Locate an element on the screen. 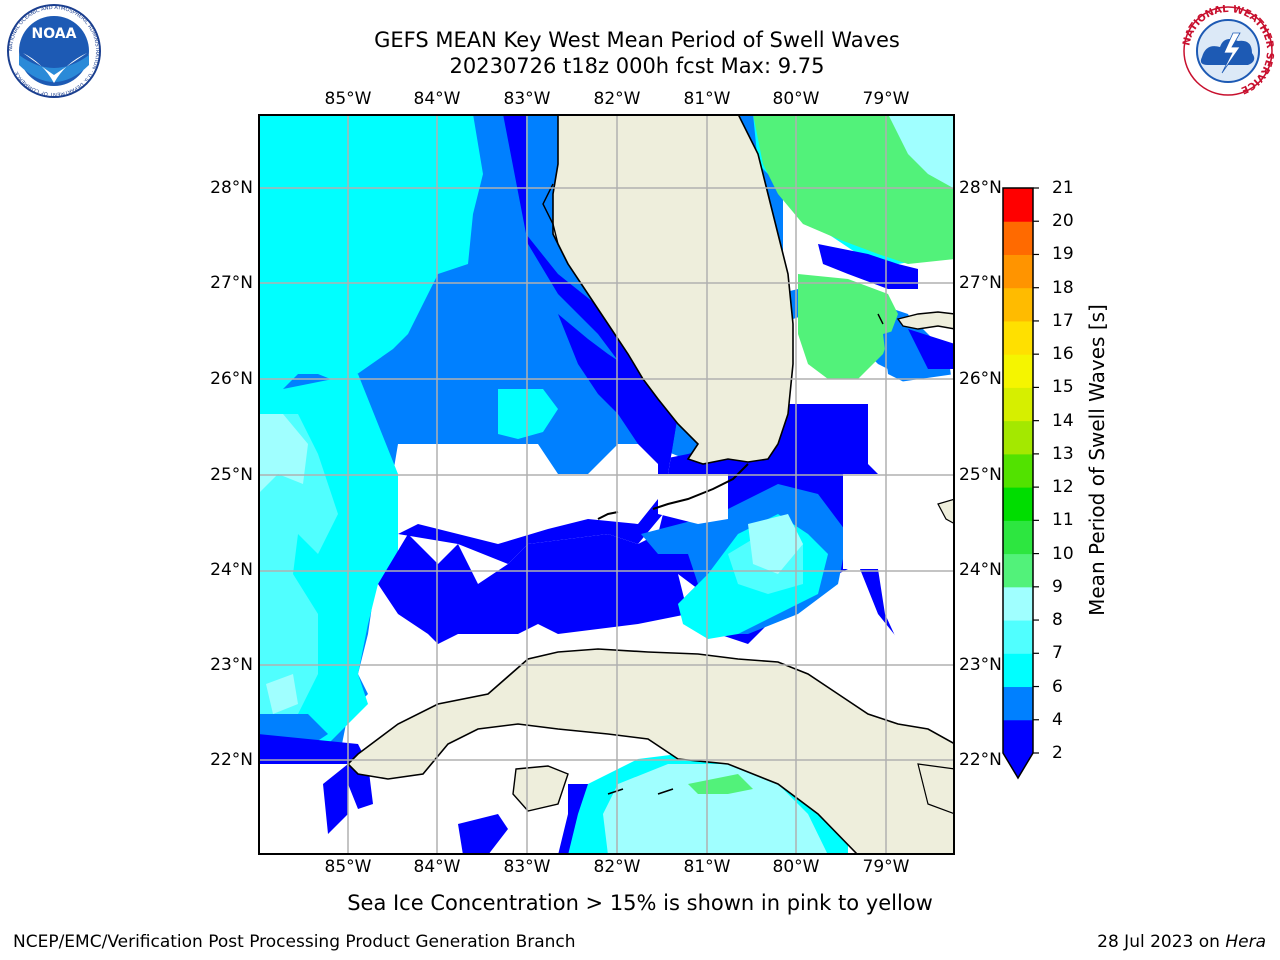 The height and width of the screenshot is (960, 1280). colorbar-tick-label: 19 is located at coordinates (1063, 254).